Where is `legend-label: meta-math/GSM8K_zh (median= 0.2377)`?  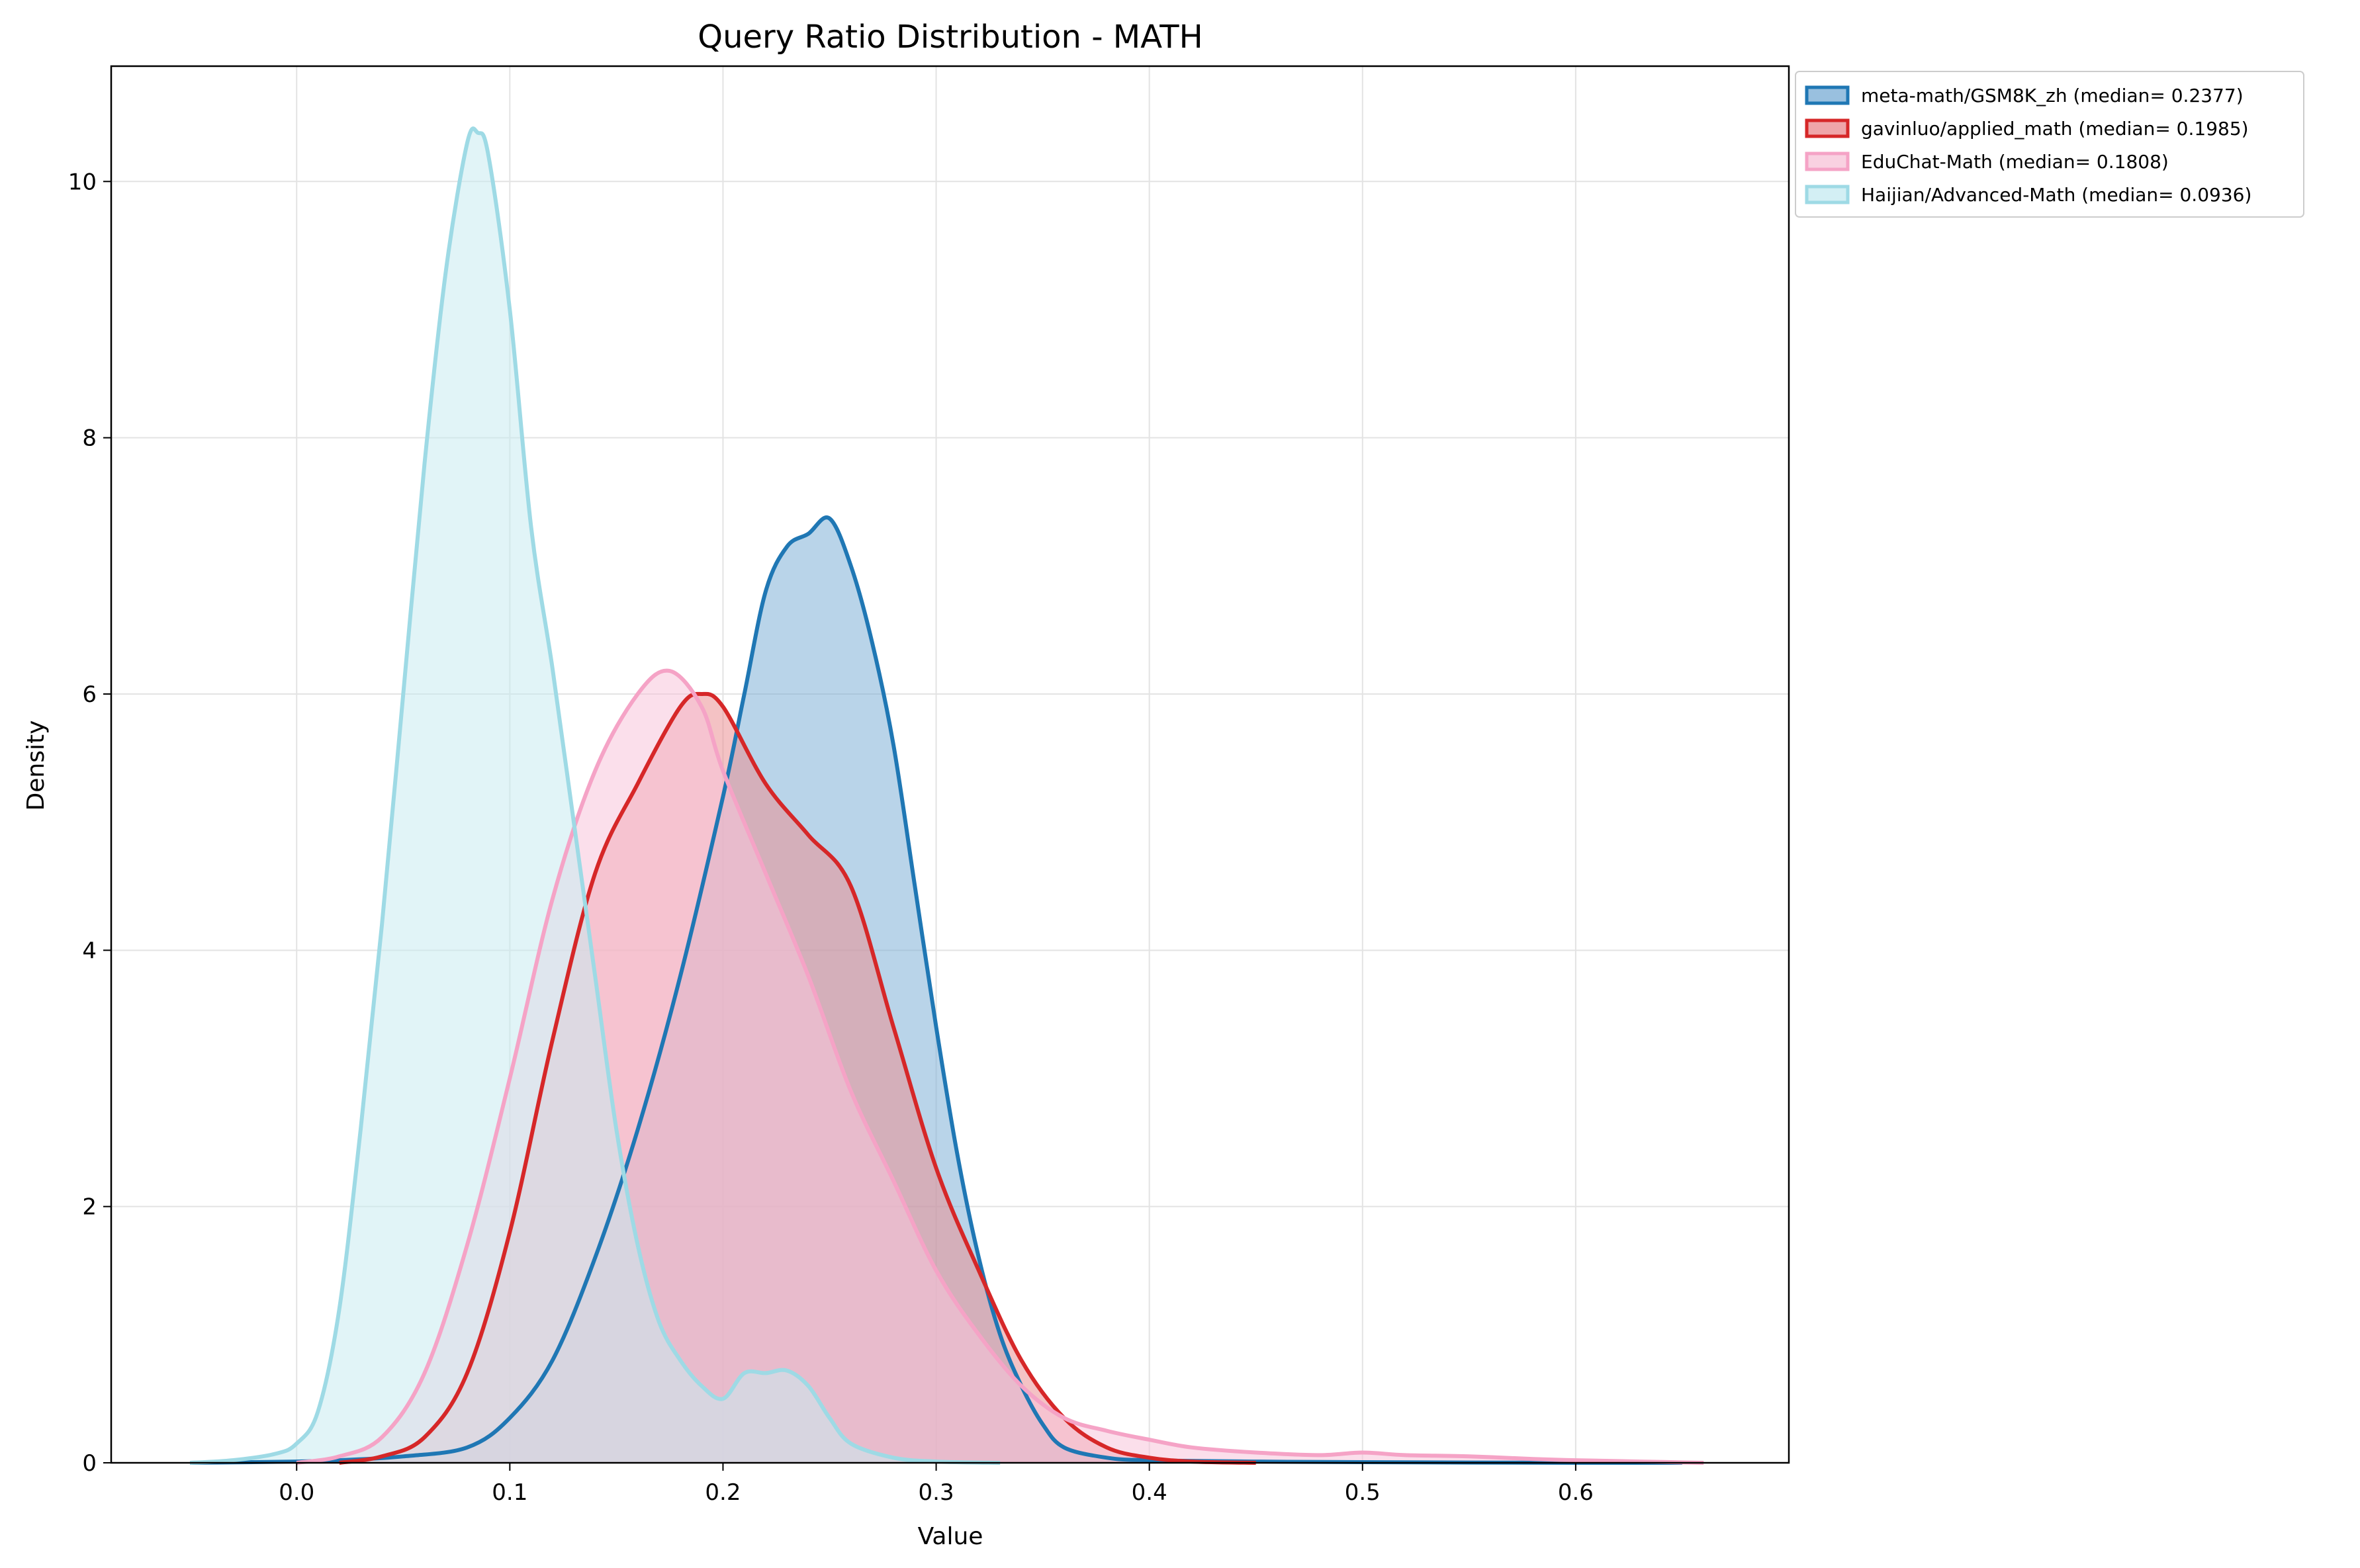
legend-label: meta-math/GSM8K_zh (median= 0.2377) is located at coordinates (2053, 96).